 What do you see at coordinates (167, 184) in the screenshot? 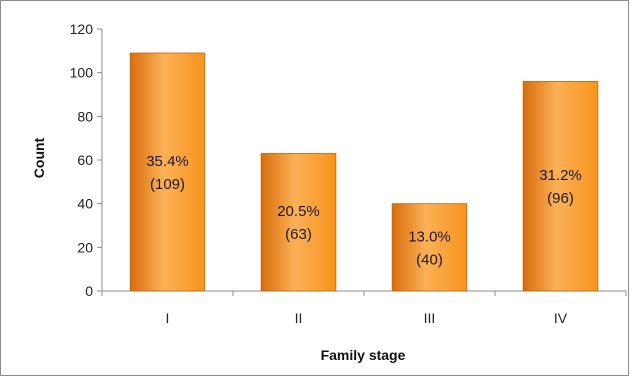
I see `bar-count-label: (109)` at bounding box center [167, 184].